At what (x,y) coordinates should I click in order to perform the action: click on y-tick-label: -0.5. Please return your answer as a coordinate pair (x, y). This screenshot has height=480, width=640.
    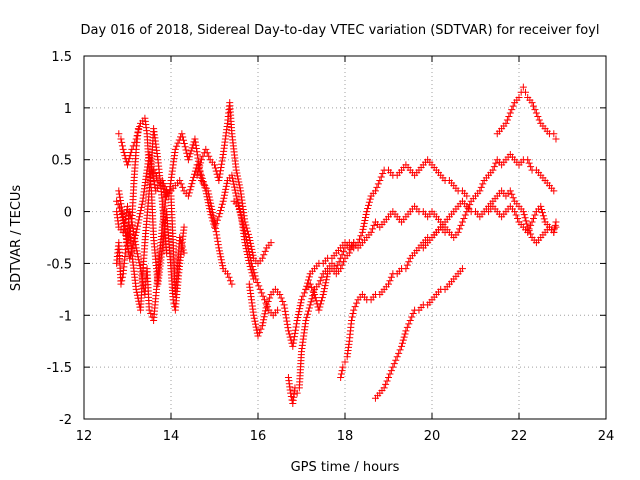
    Looking at the image, I should click on (59, 264).